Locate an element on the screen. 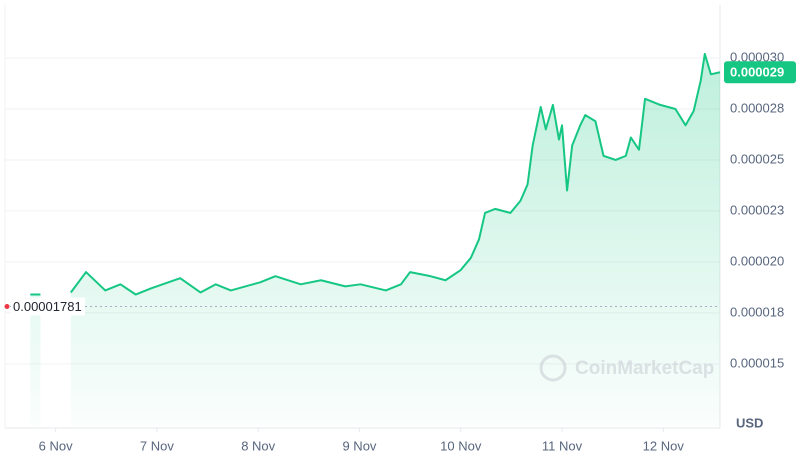 Image resolution: width=800 pixels, height=460 pixels. watermark-logo is located at coordinates (553, 368).